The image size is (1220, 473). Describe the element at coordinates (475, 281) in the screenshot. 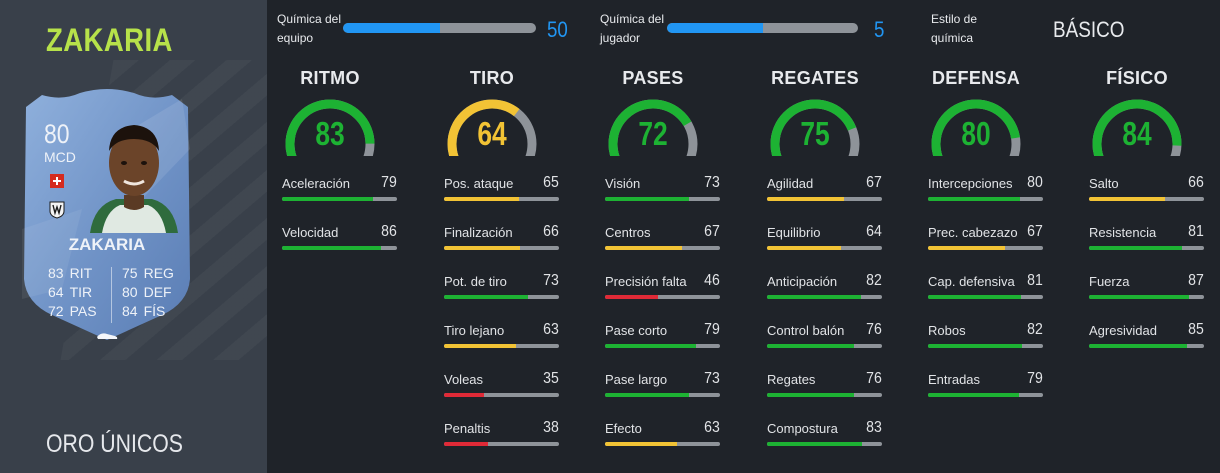

I see `stat-name: Pot. de tiro` at that location.